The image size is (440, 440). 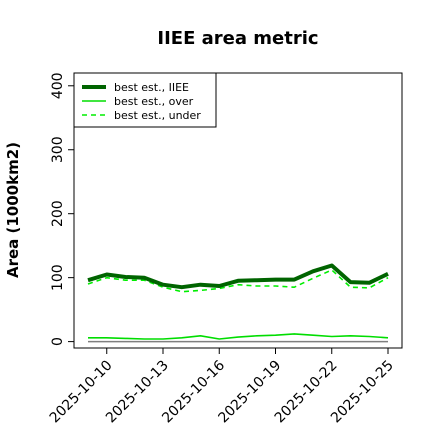 What do you see at coordinates (58, 149) in the screenshot?
I see `y-tick-label-3: 300` at bounding box center [58, 149].